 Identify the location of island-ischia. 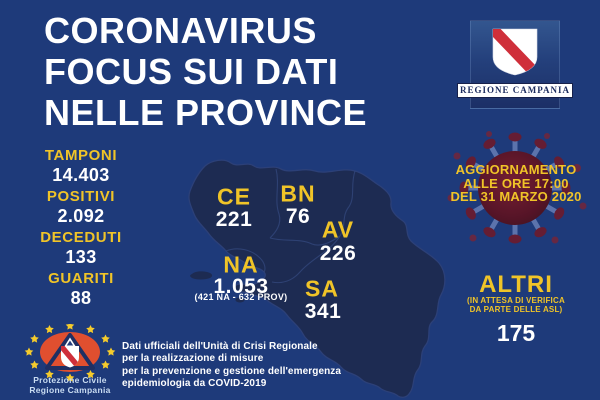
(201, 275).